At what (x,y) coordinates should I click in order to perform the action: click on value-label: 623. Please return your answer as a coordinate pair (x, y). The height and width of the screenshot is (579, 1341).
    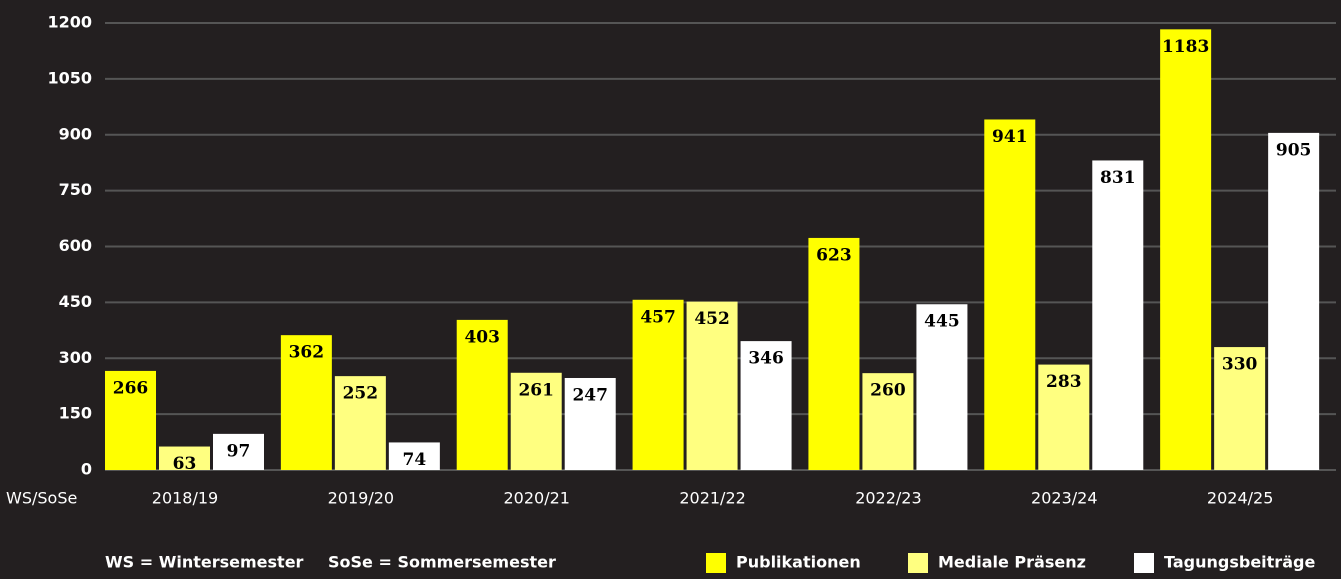
    Looking at the image, I should click on (834, 255).